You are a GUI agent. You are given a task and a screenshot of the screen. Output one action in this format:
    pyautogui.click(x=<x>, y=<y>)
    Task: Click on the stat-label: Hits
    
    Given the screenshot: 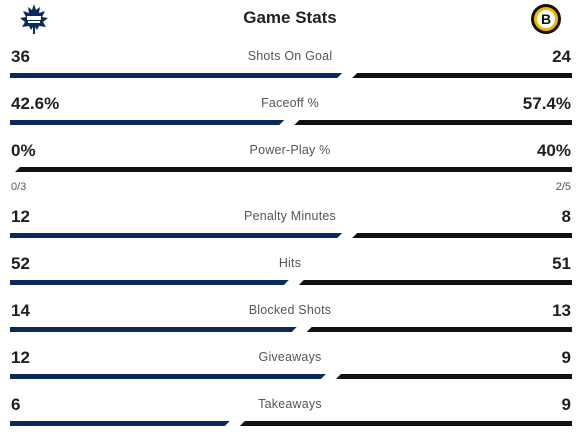 What is the action you would take?
    pyautogui.click(x=290, y=263)
    